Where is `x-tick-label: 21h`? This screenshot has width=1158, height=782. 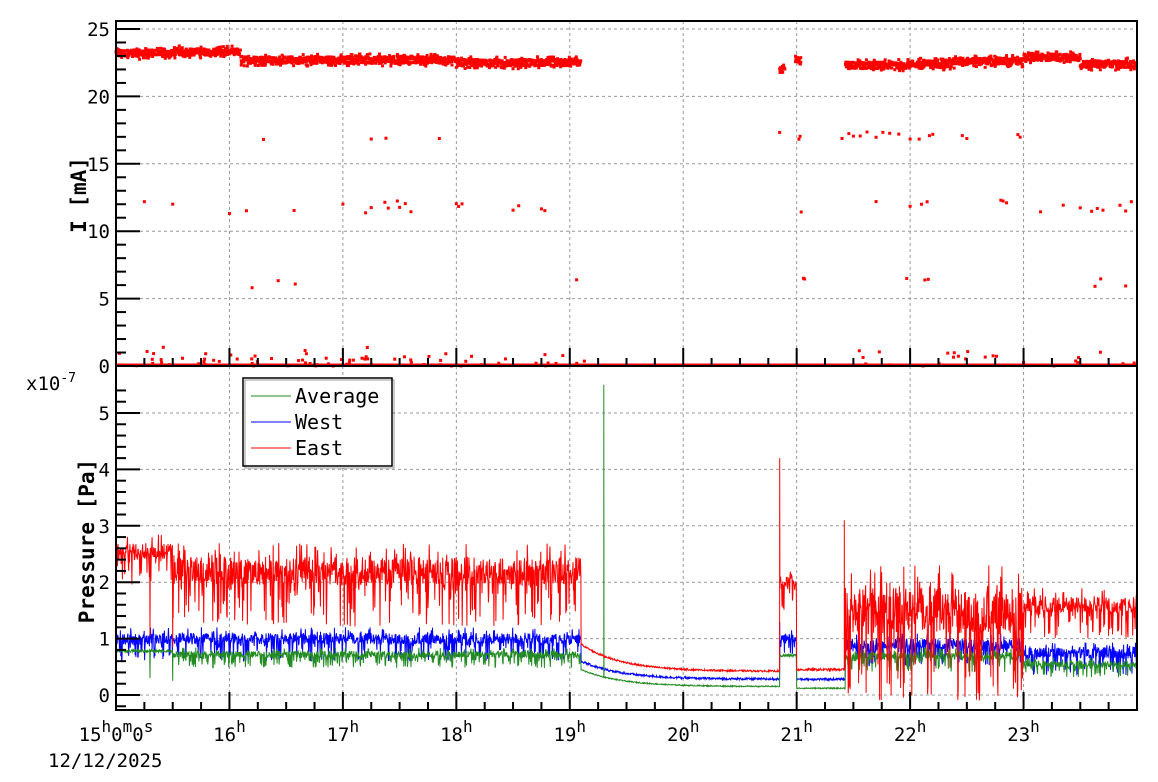 x-tick-label: 21h is located at coordinates (796, 731).